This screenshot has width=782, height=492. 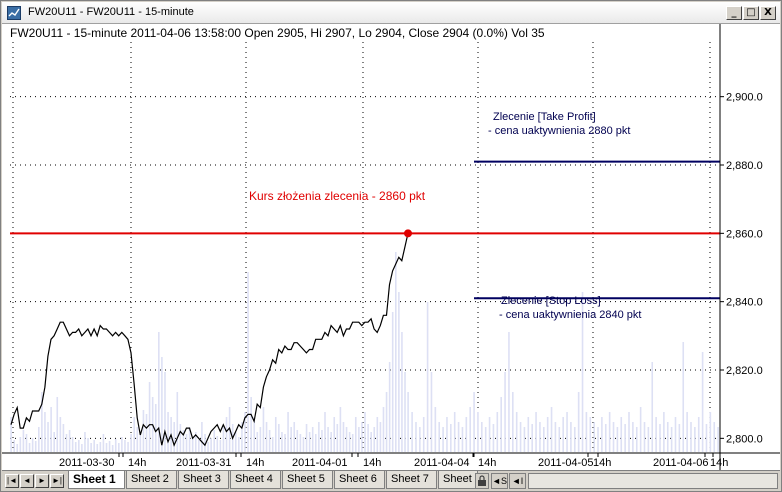 What do you see at coordinates (42, 481) in the screenshot?
I see `next-sheet-button: ►` at bounding box center [42, 481].